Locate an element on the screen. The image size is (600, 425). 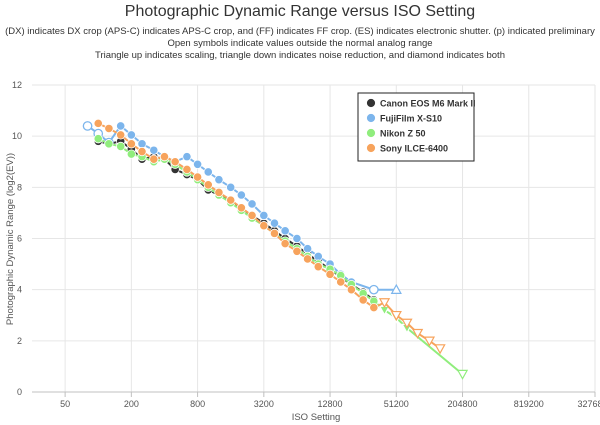
y-tick-label: 8 is located at coordinates (19, 187).